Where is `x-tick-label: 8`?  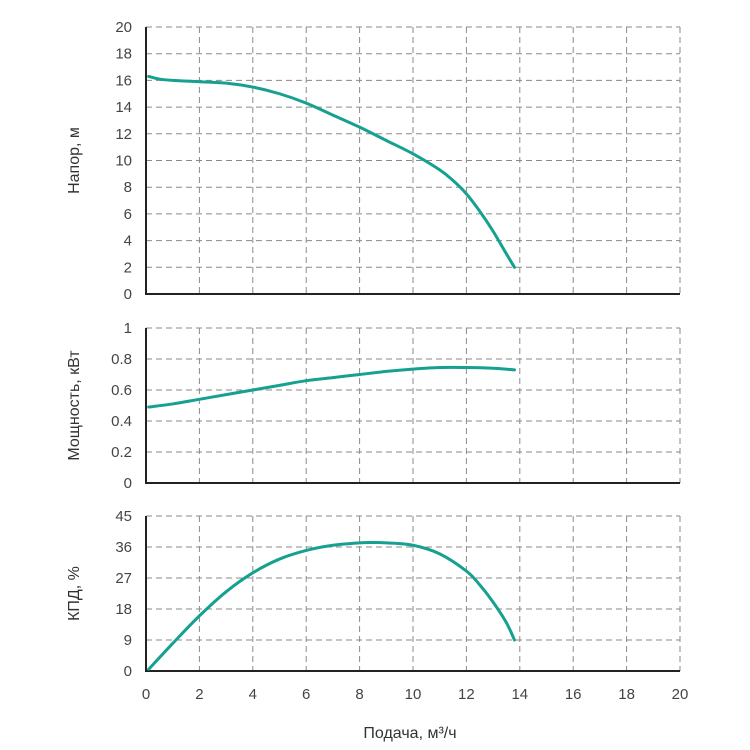 x-tick-label: 8 is located at coordinates (359, 694).